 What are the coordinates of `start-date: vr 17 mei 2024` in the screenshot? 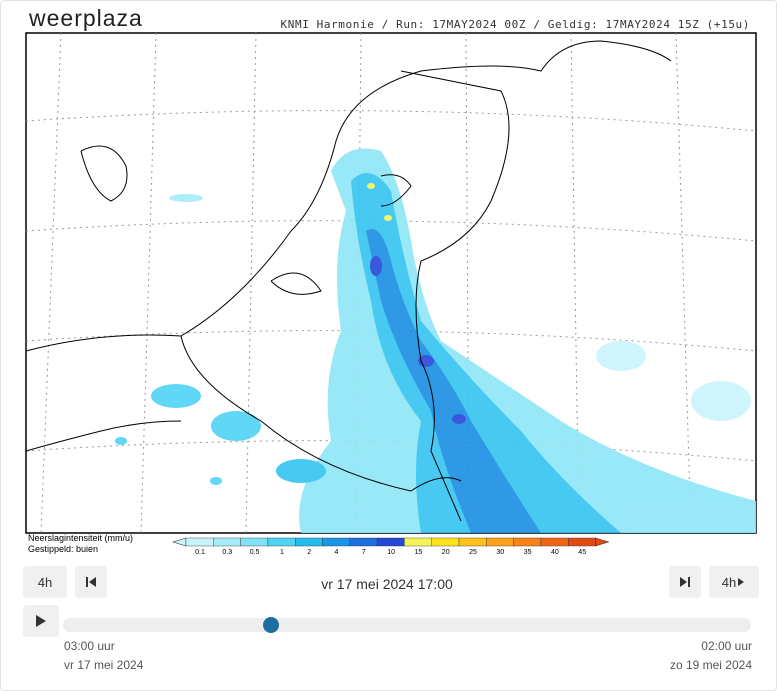 It's located at (104, 665).